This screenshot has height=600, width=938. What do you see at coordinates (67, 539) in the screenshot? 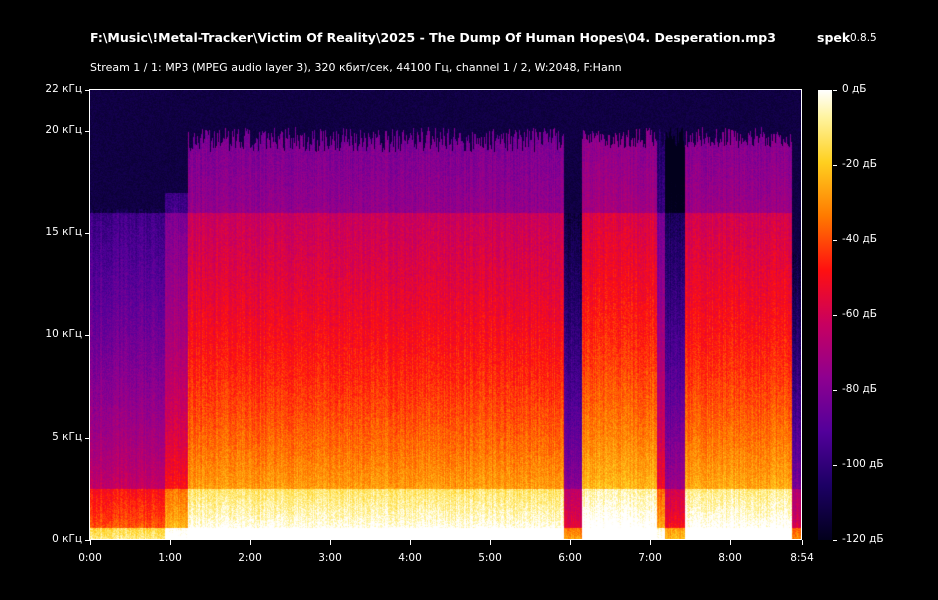
I see `frequency-tick-label: 0 кГц` at bounding box center [67, 539].